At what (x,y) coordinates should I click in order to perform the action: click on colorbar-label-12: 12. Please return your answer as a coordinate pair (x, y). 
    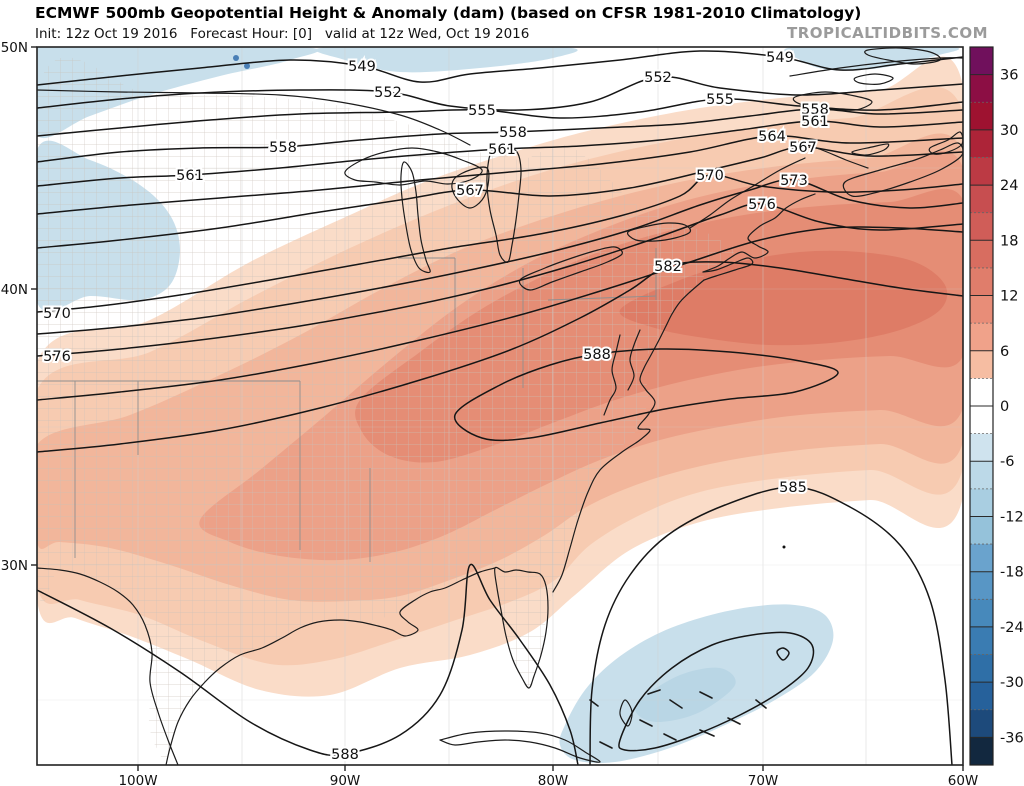
    Looking at the image, I should click on (1009, 297).